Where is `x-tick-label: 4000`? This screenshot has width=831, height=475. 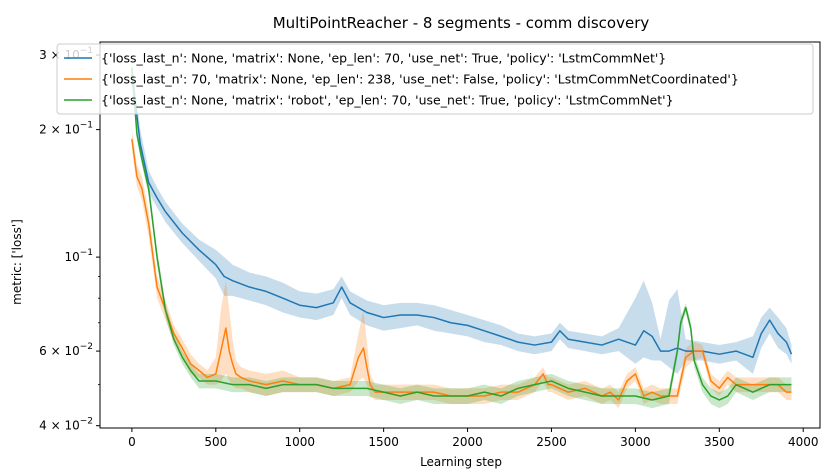
x-tick-label: 4000 is located at coordinates (803, 442).